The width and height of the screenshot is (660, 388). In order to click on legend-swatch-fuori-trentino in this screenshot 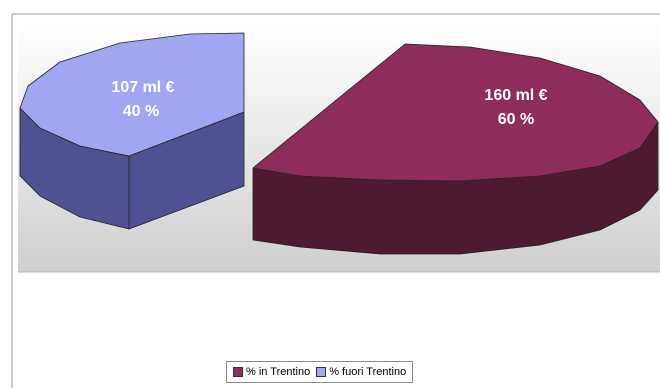, I will do `click(321, 372)`.